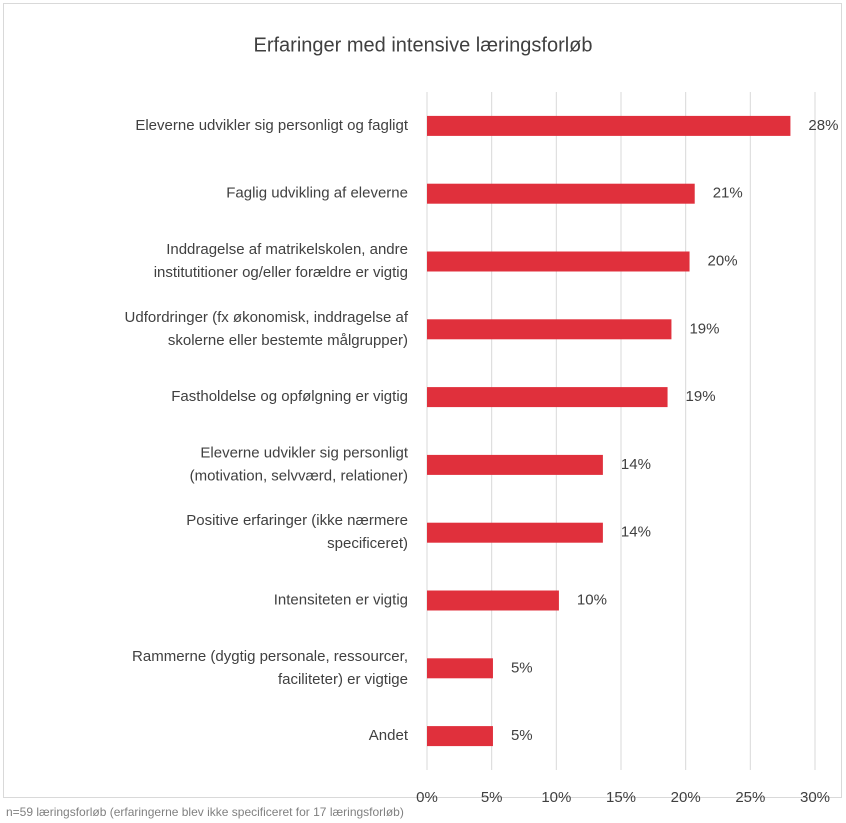  What do you see at coordinates (815, 797) in the screenshot?
I see `x-tick-label: 30%` at bounding box center [815, 797].